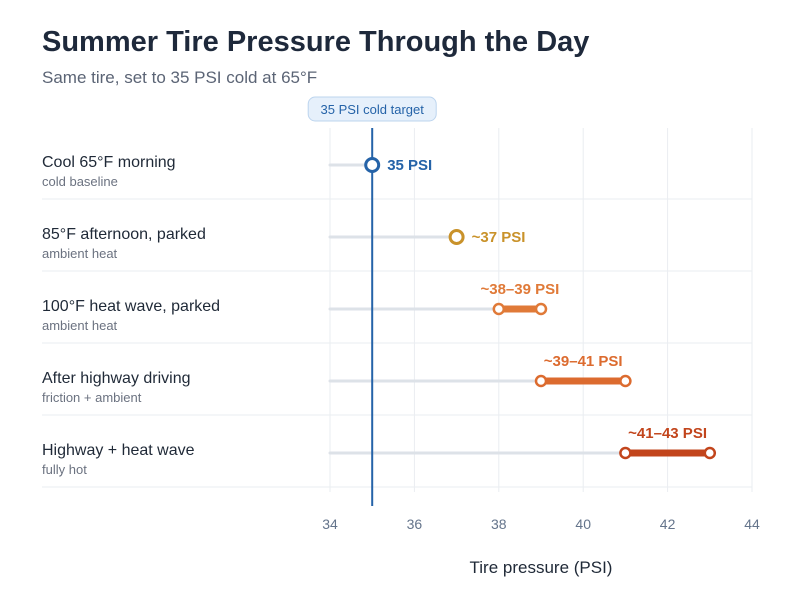 Image resolution: width=800 pixels, height=600 pixels. I want to click on row-label: 100°F heat wave, parked, so click(131, 306).